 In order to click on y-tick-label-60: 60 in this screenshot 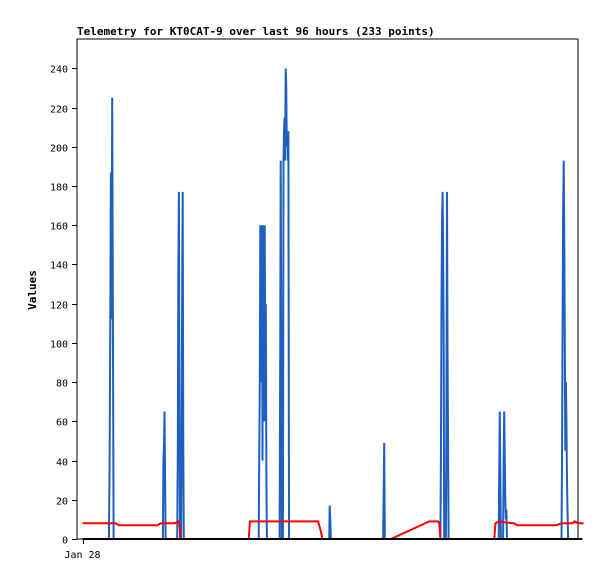, I will do `click(62, 423)`.